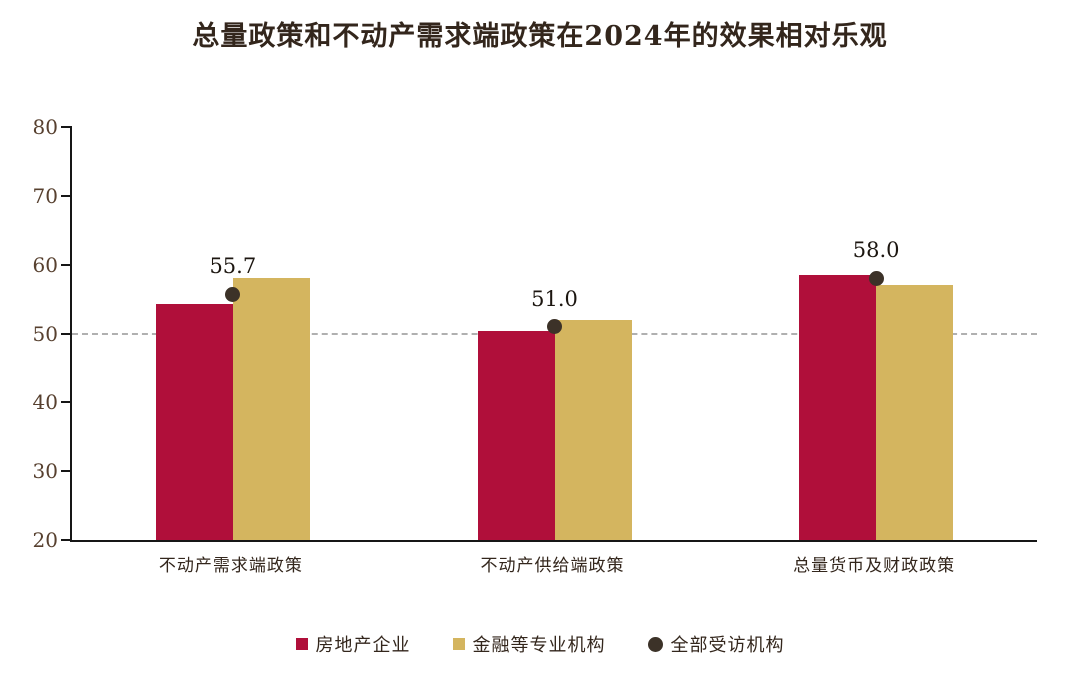 Image resolution: width=1080 pixels, height=673 pixels. What do you see at coordinates (45, 540) in the screenshot?
I see `y-axis-tick-label: 20` at bounding box center [45, 540].